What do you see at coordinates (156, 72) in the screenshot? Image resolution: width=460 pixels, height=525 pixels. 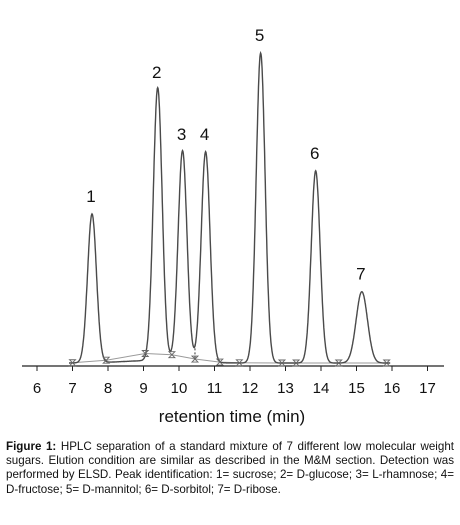 I see `peak-label-2: 2` at bounding box center [156, 72].